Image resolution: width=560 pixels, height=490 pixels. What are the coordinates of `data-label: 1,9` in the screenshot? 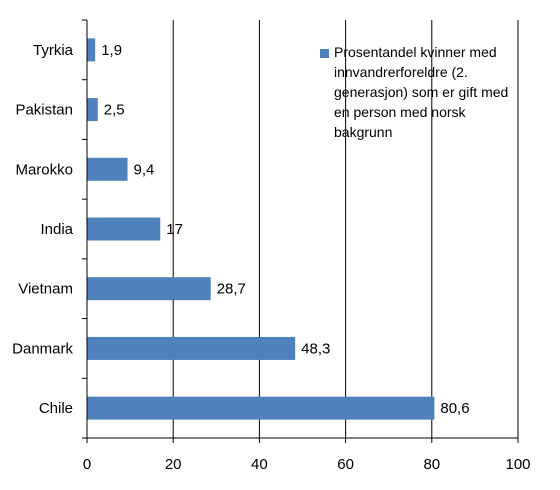 It's located at (111, 50).